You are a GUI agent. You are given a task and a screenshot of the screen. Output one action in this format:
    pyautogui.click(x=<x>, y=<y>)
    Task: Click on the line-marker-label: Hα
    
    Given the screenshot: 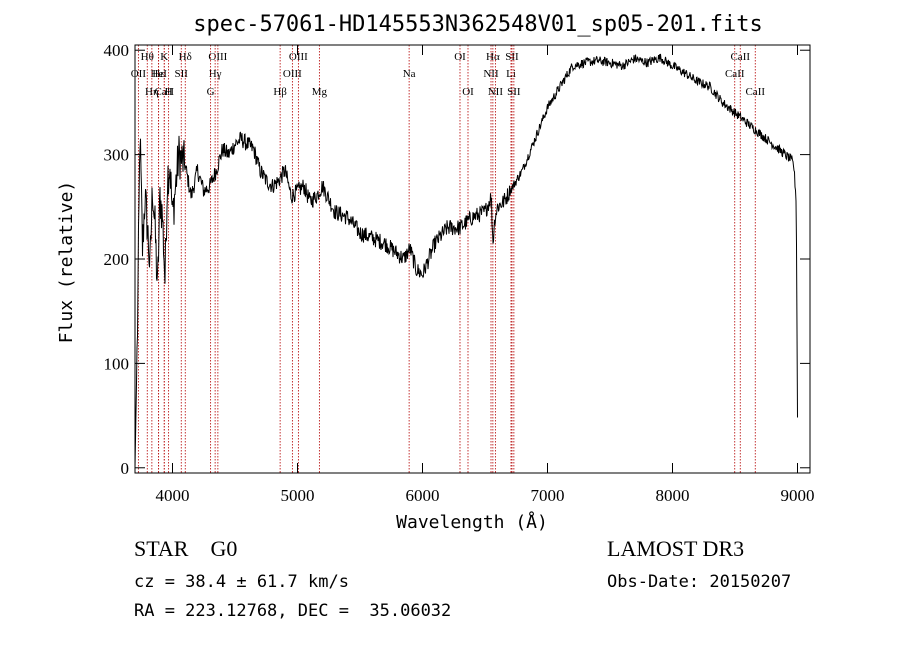 What is the action you would take?
    pyautogui.click(x=493, y=57)
    